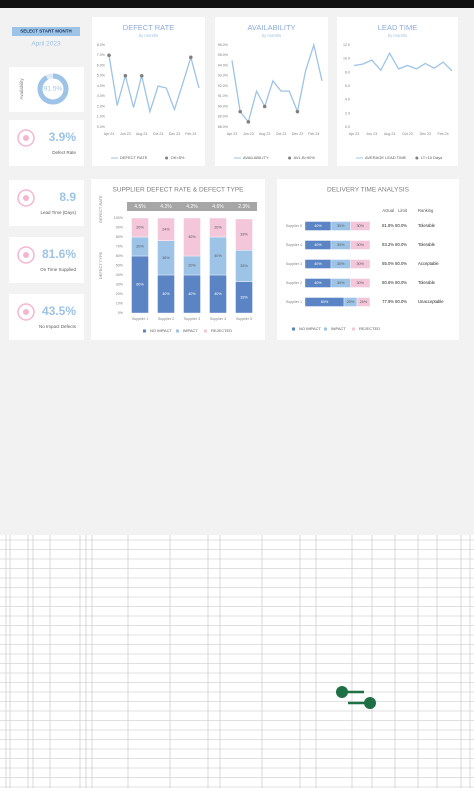 Image resolution: width=474 pixels, height=788 pixels. I want to click on month-button, so click(46, 31).